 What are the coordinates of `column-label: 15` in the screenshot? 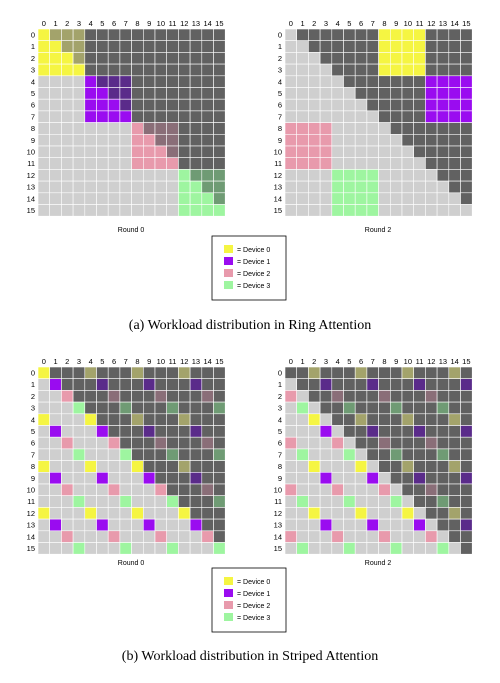 It's located at (466, 23).